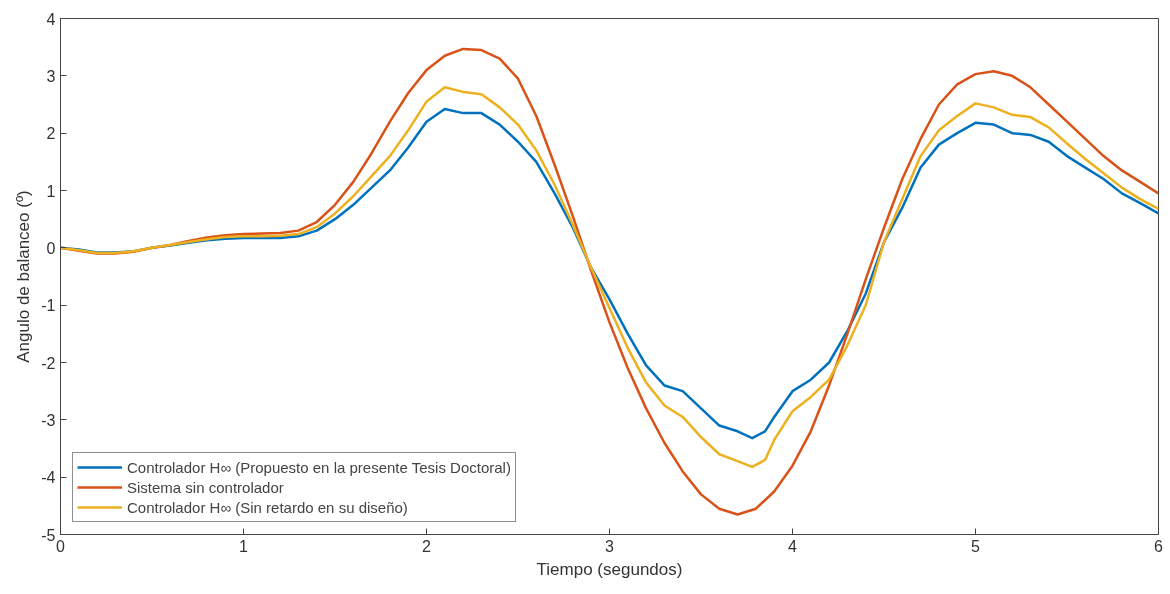 The image size is (1170, 594). Describe the element at coordinates (610, 546) in the screenshot. I see `x-tick-label: 3` at that location.